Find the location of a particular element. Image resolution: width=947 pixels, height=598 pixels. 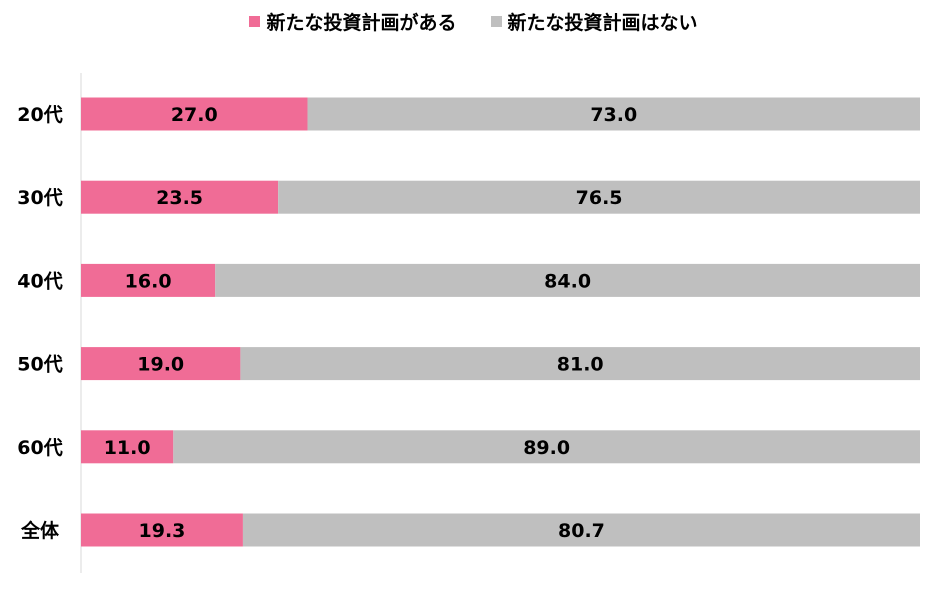

category-label: 20代 is located at coordinates (39, 115).